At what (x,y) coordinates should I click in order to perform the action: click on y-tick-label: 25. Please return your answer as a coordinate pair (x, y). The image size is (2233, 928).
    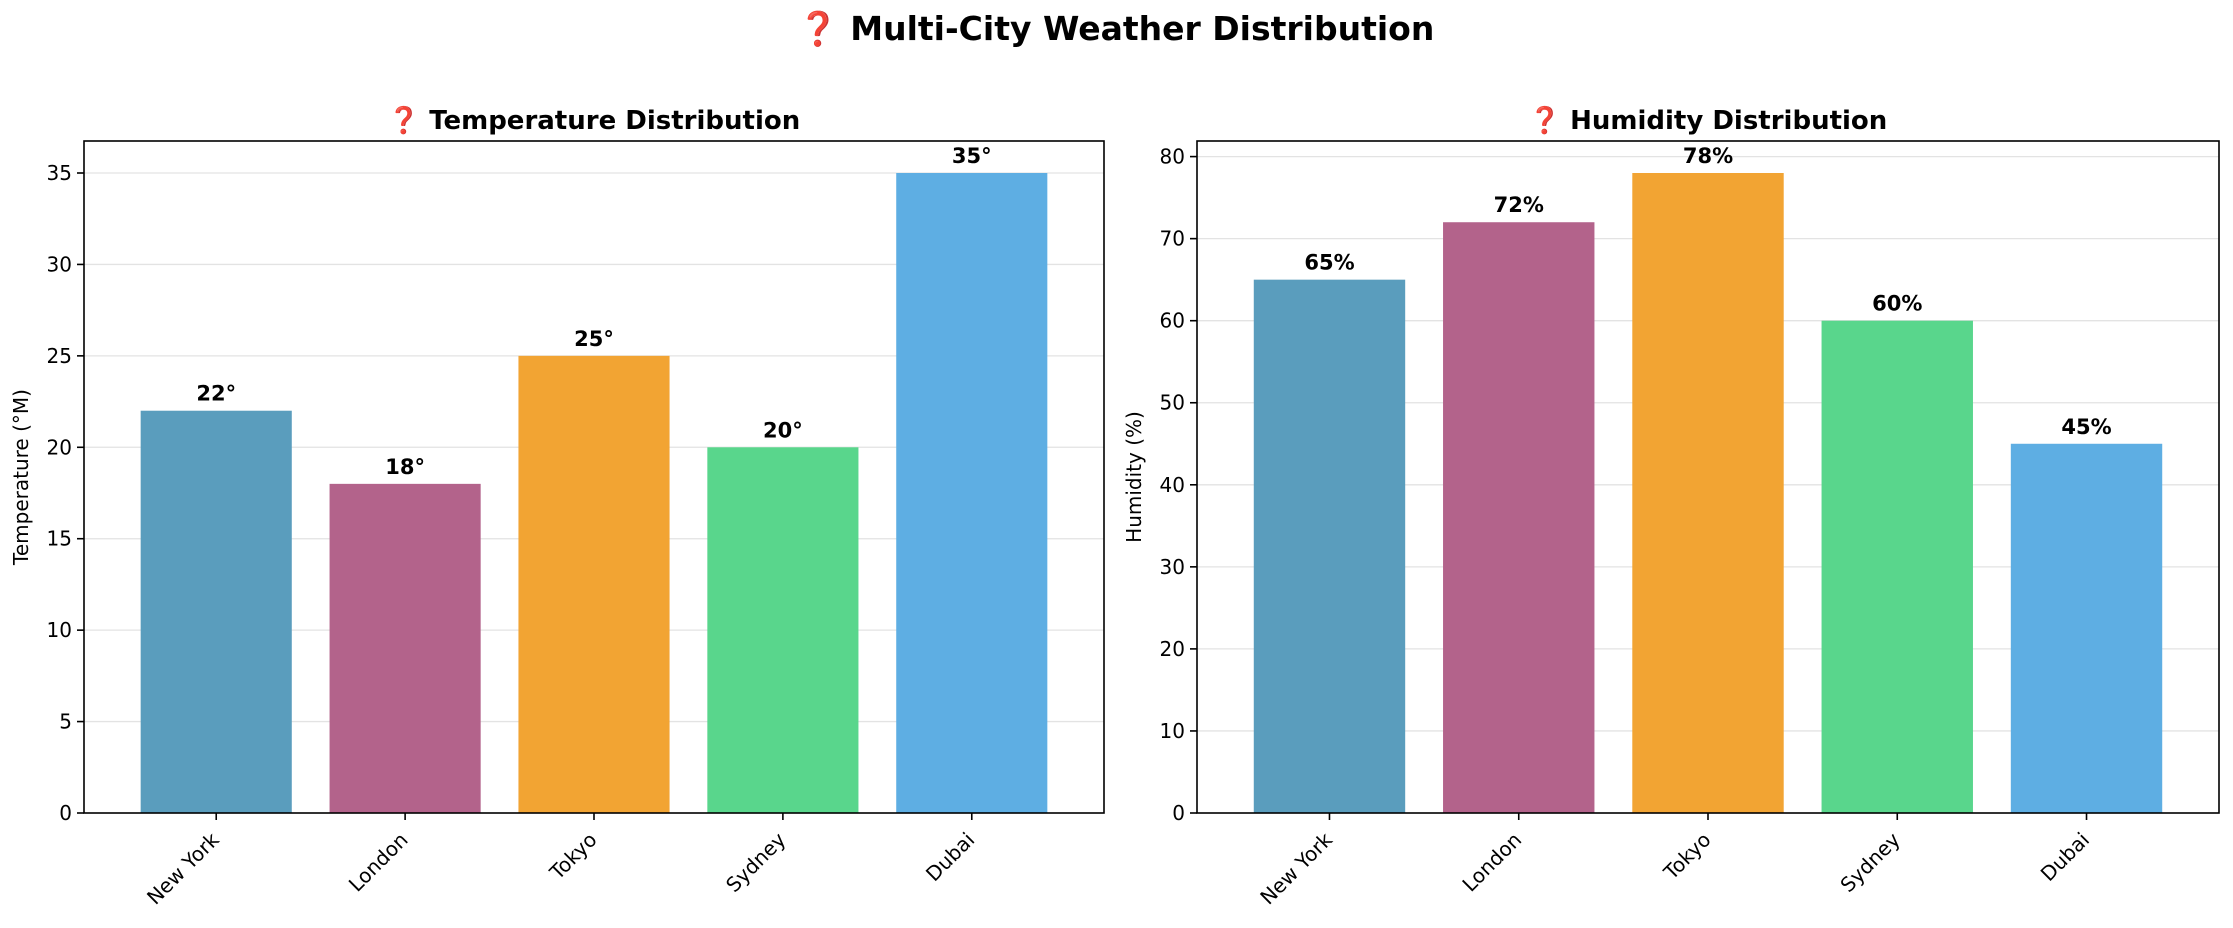
    Looking at the image, I should click on (59, 356).